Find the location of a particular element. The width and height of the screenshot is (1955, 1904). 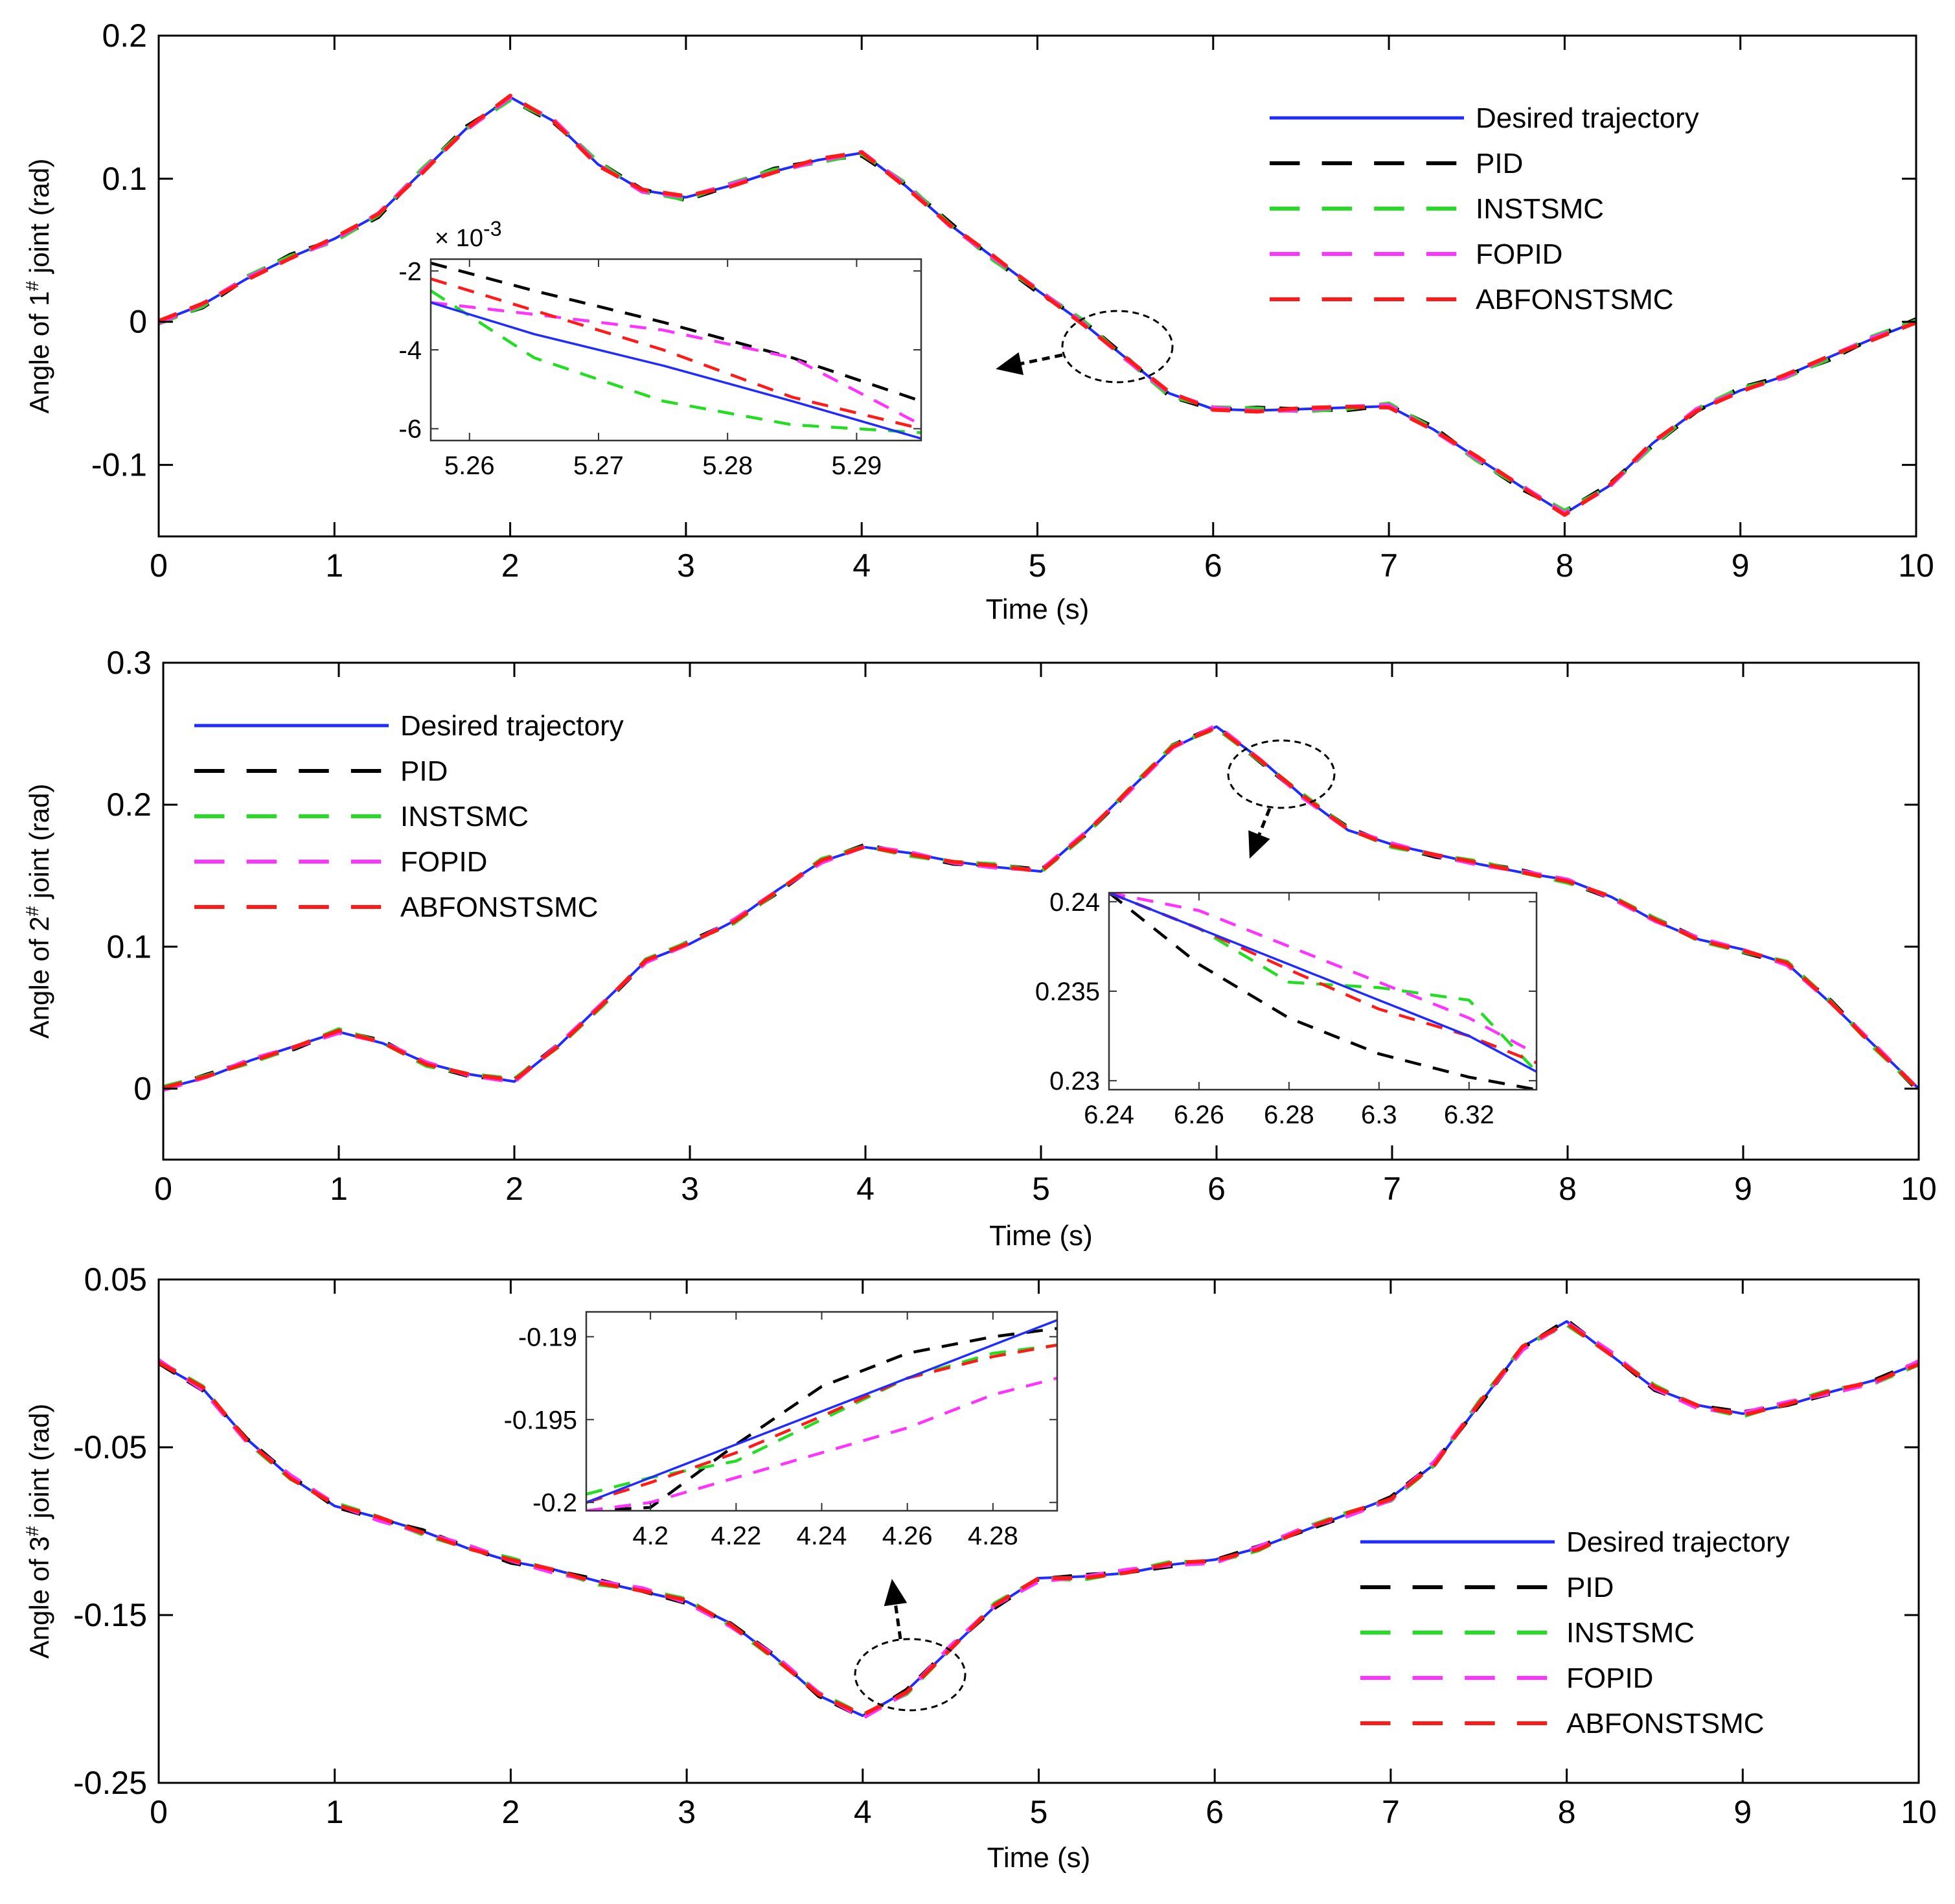

inset-axes: 5.26 5.27 5.28 5.29 -6 -4 -2 × 10-3 is located at coordinates (660, 349).